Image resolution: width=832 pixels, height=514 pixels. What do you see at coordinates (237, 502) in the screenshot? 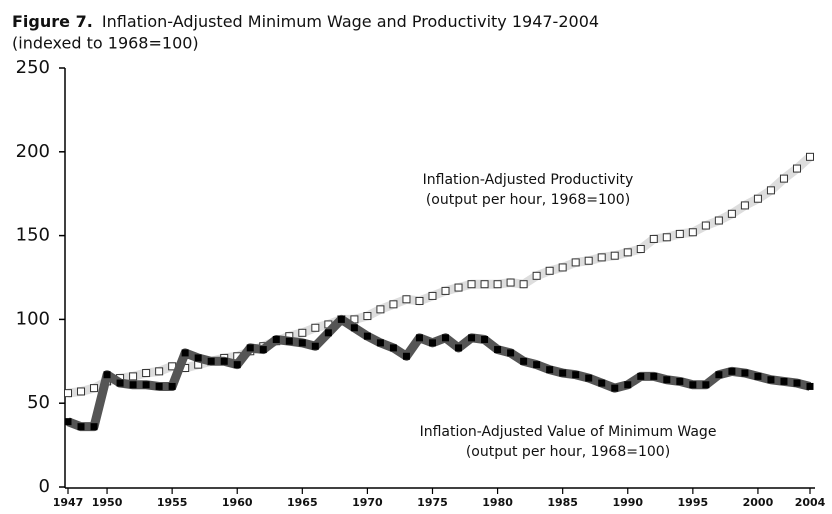
I see `x-tick-label: 1960` at bounding box center [237, 502].